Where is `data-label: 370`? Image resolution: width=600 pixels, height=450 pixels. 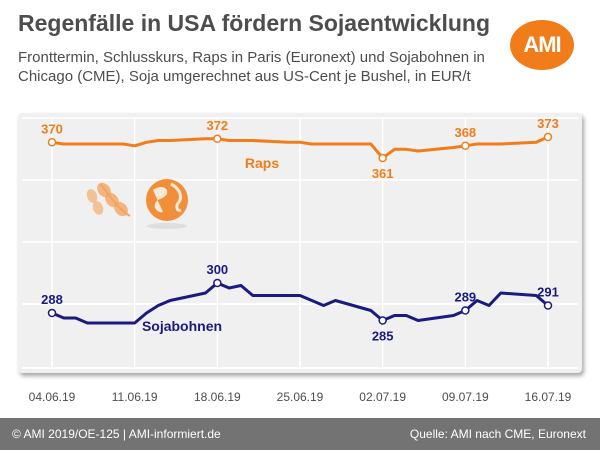 data-label: 370 is located at coordinates (52, 128).